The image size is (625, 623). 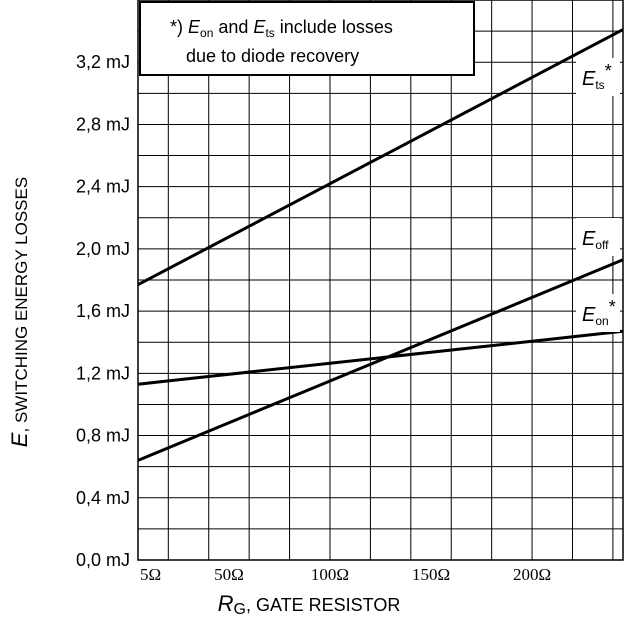 I want to click on series-line-eon, so click(x=380, y=357).